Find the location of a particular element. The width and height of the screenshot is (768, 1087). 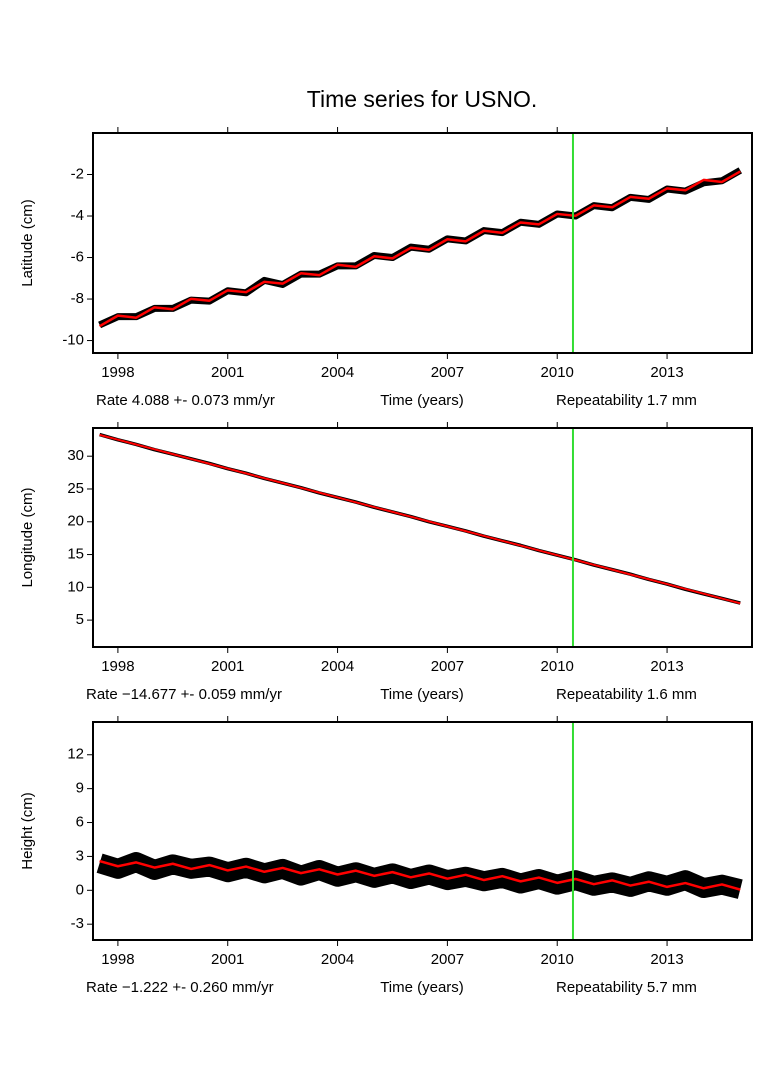

repeatability-text: Repeatability 1.6 mm is located at coordinates (626, 694).